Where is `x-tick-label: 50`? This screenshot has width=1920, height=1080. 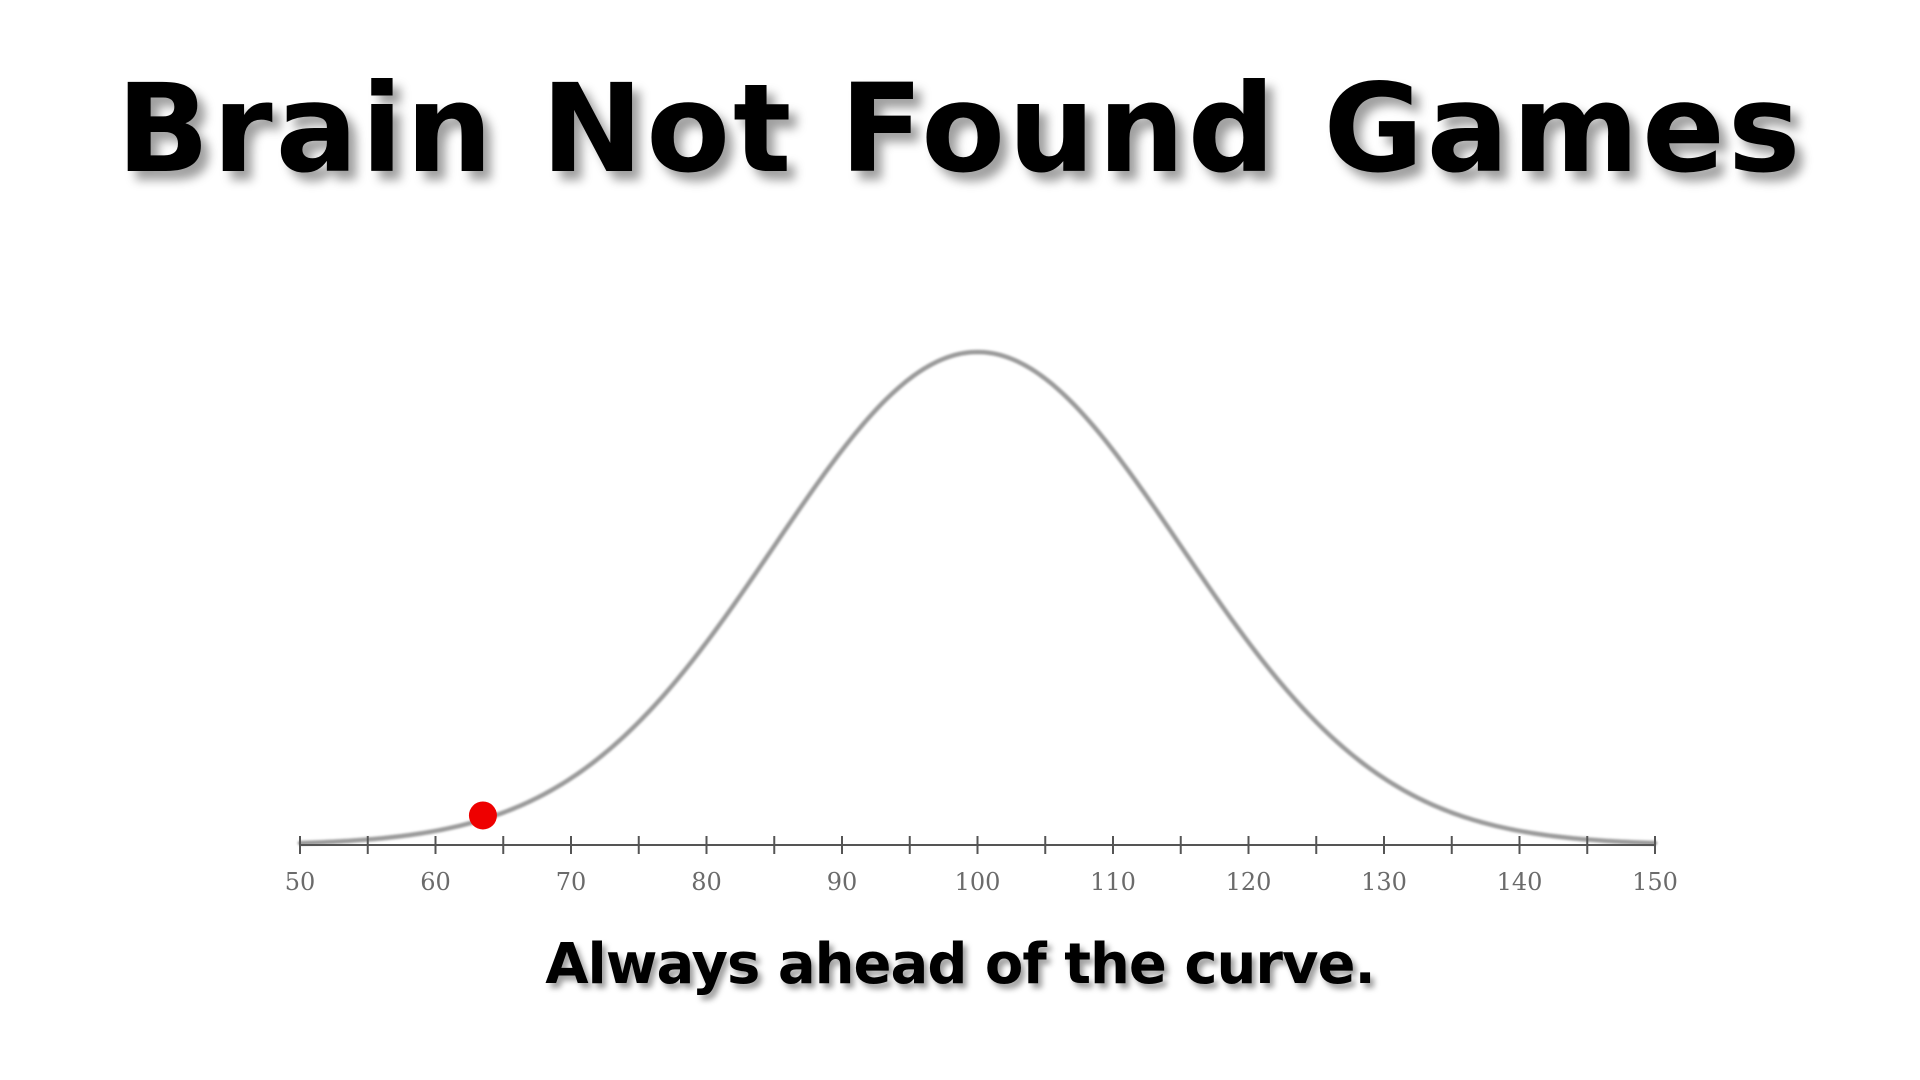
x-tick-label: 50 is located at coordinates (300, 882).